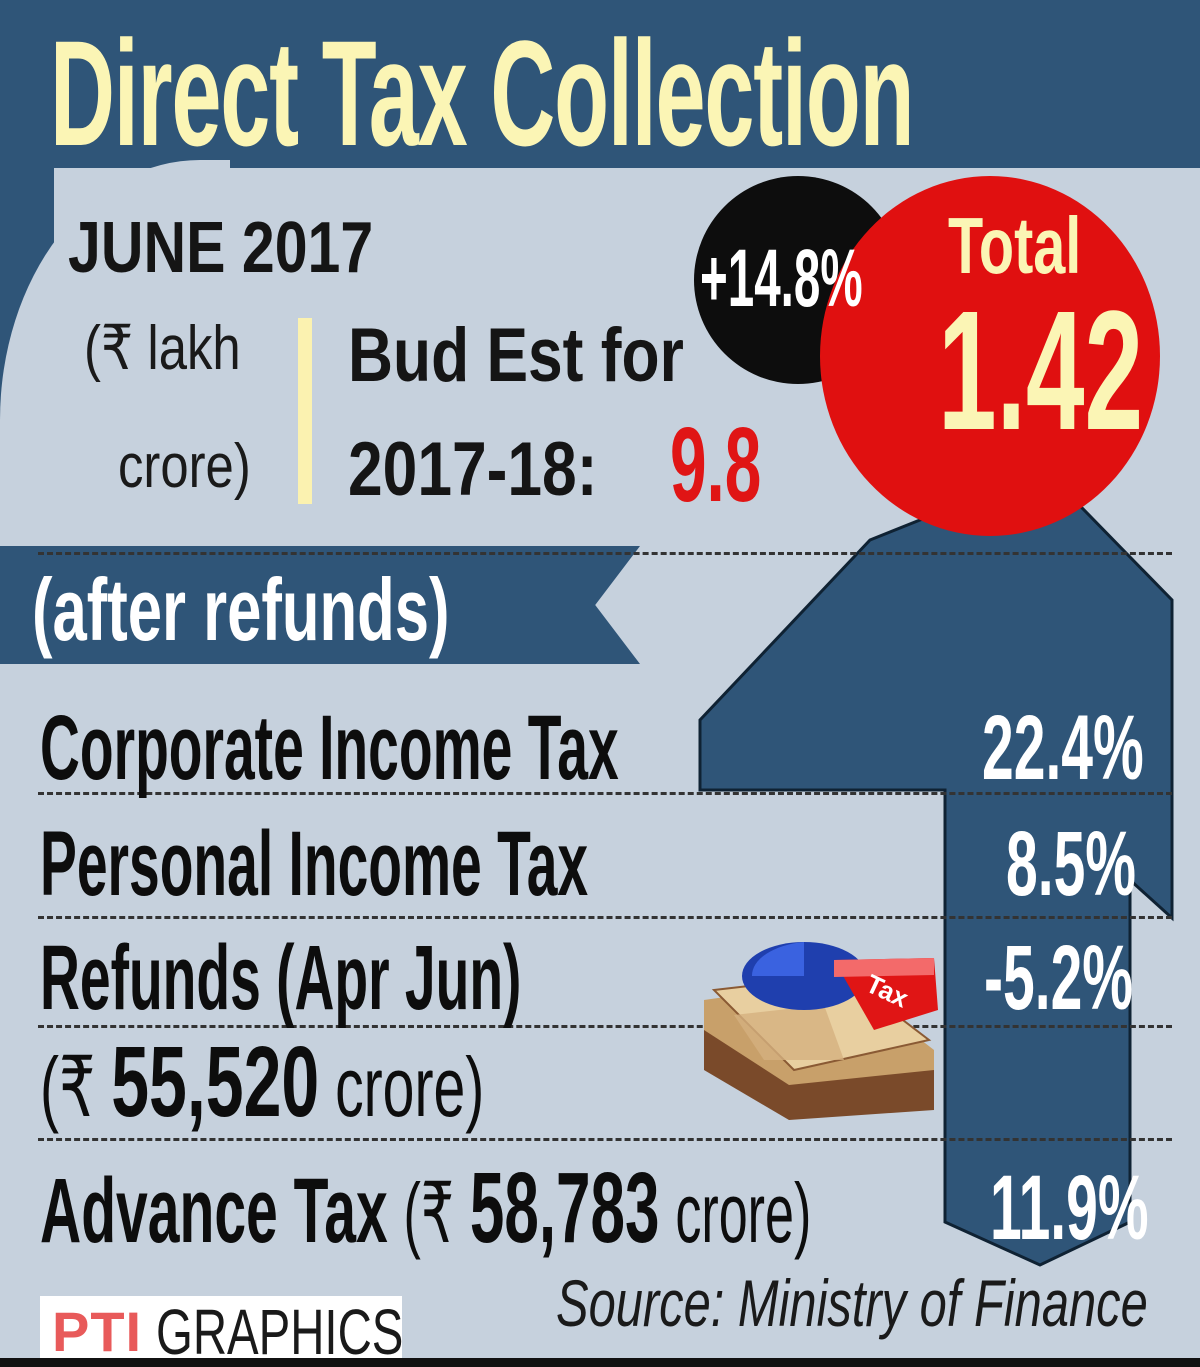 The height and width of the screenshot is (1367, 1200). I want to click on title-bar, so click(600, 84).